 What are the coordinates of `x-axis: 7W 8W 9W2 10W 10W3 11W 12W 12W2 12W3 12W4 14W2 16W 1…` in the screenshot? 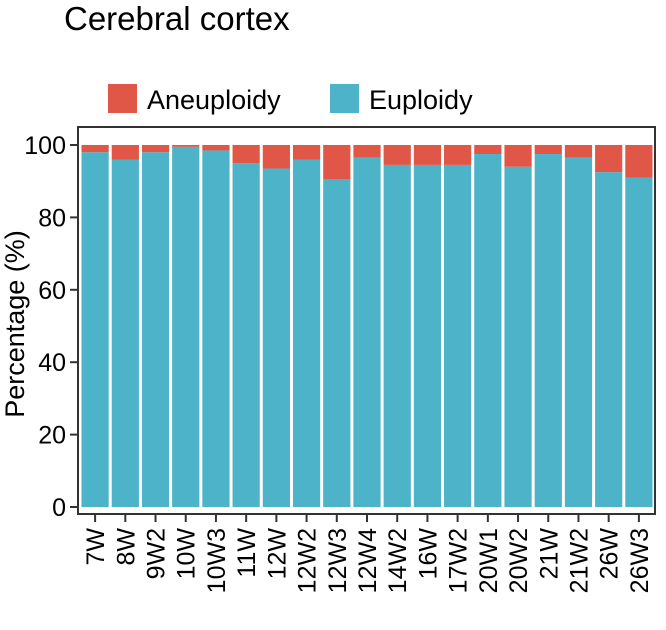 It's located at (368, 553).